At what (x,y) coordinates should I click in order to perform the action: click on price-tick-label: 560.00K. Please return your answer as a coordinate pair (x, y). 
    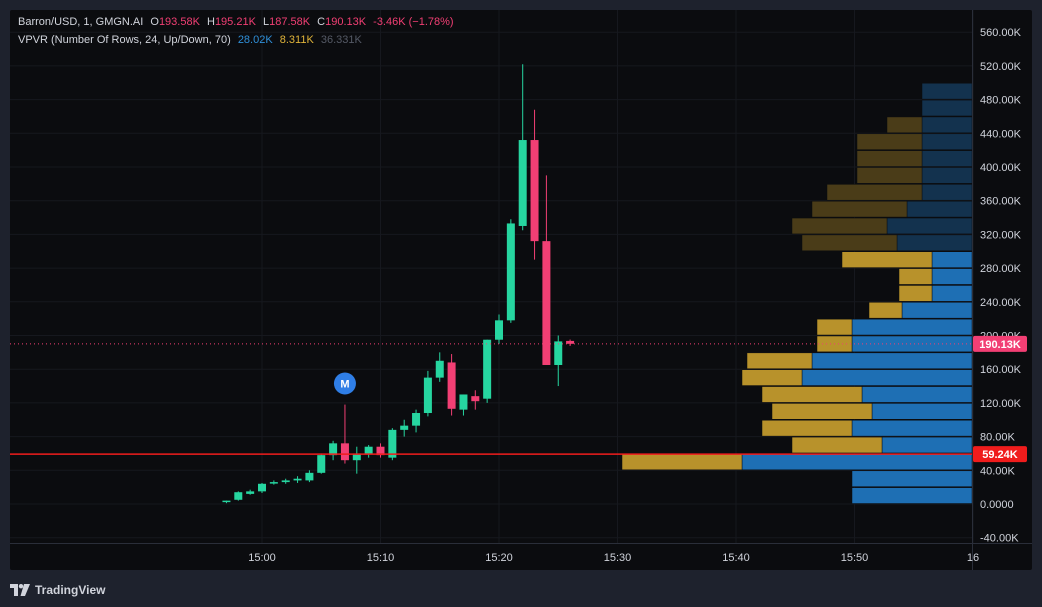
    Looking at the image, I should click on (1001, 33).